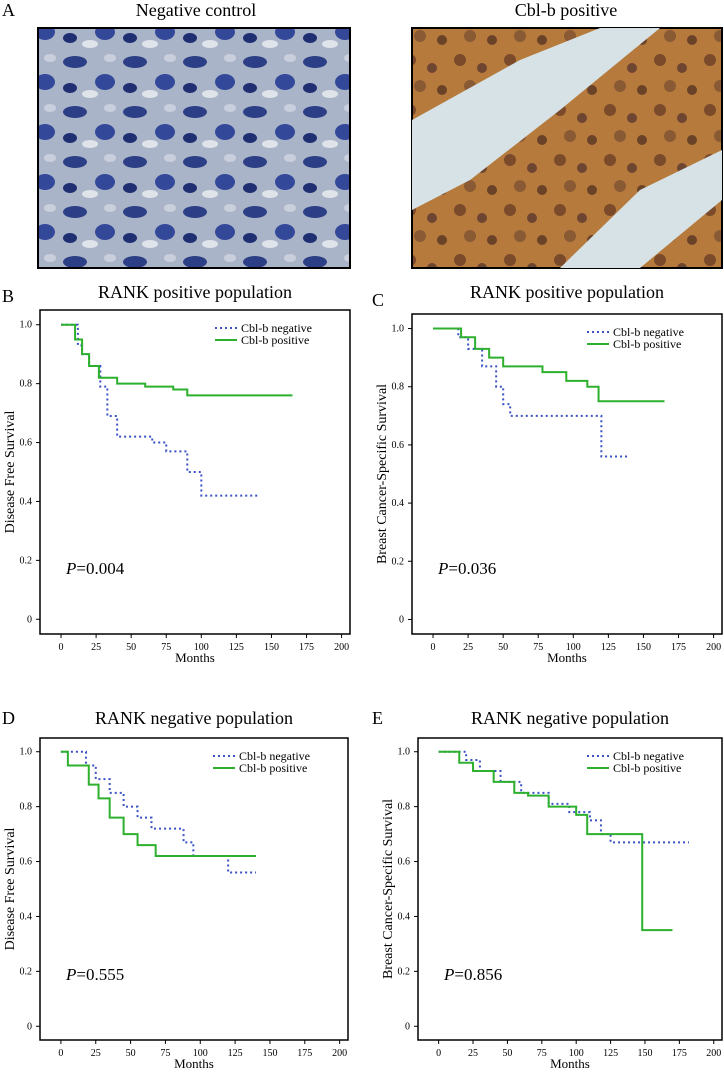  What do you see at coordinates (8, 10) in the screenshot?
I see `panel-letter: A` at bounding box center [8, 10].